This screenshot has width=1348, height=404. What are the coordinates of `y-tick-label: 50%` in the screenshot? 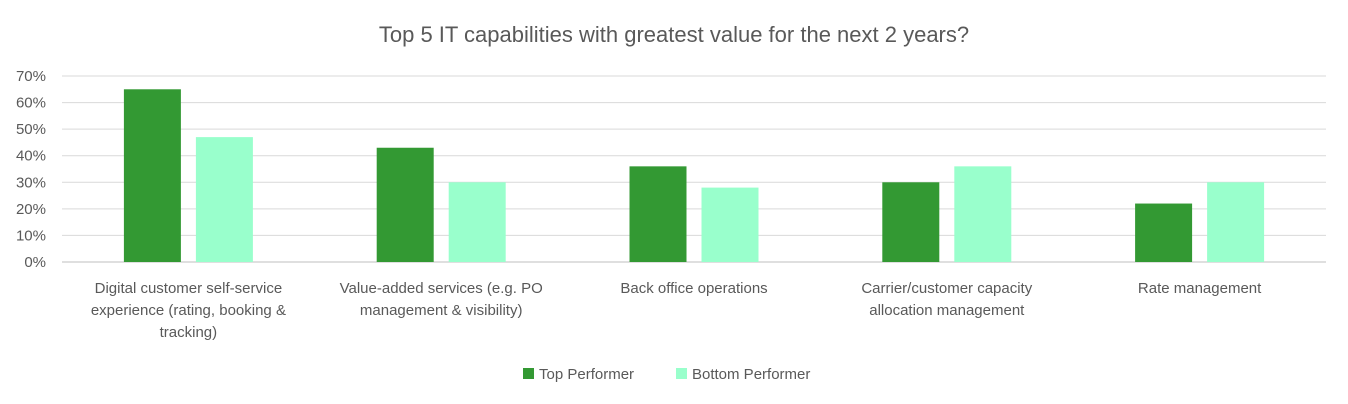 It's located at (31, 129).